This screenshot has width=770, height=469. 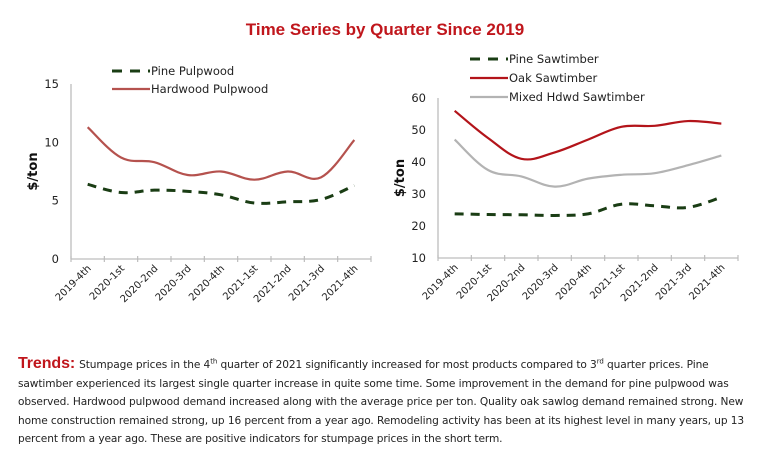 I want to click on y-tick-label: 0, so click(x=55, y=259).